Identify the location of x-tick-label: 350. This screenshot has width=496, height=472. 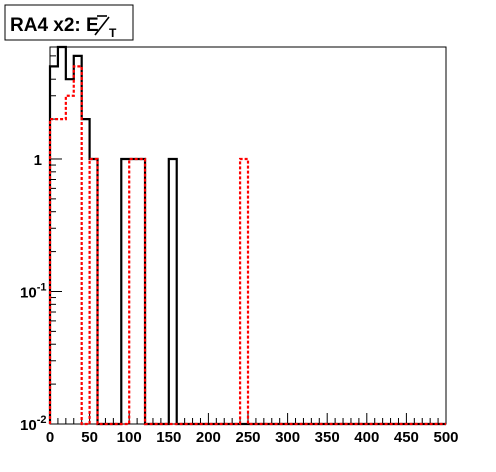
(327, 437).